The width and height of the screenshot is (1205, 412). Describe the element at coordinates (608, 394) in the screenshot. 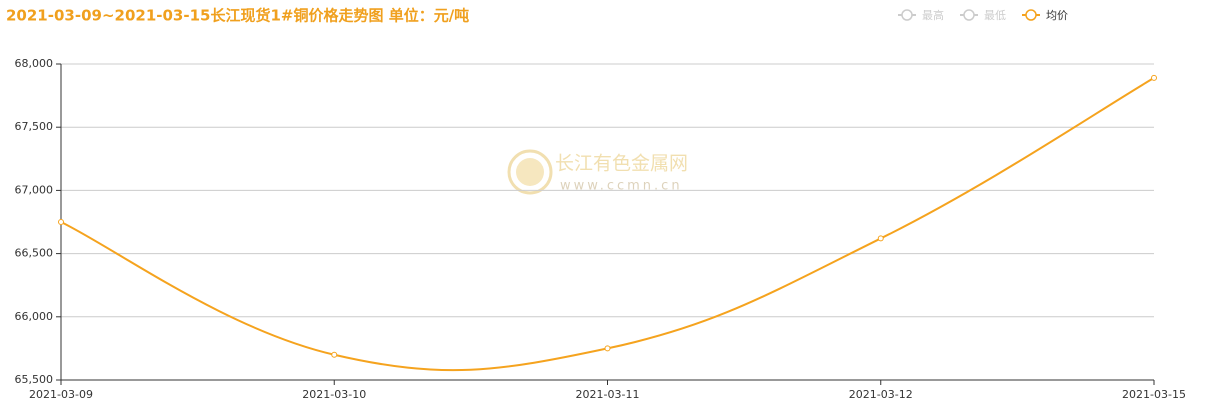

I see `x-tick-label: 2021-03-11` at that location.